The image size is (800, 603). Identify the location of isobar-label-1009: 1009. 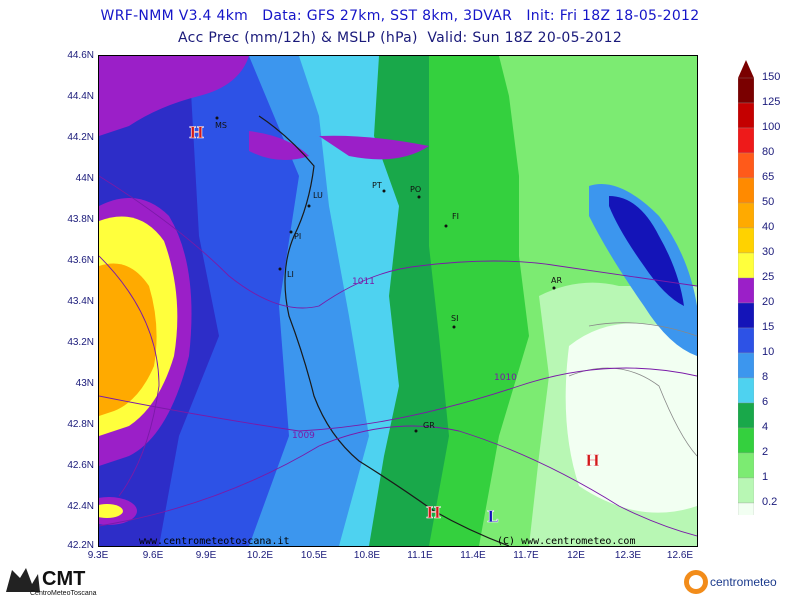
(303, 436).